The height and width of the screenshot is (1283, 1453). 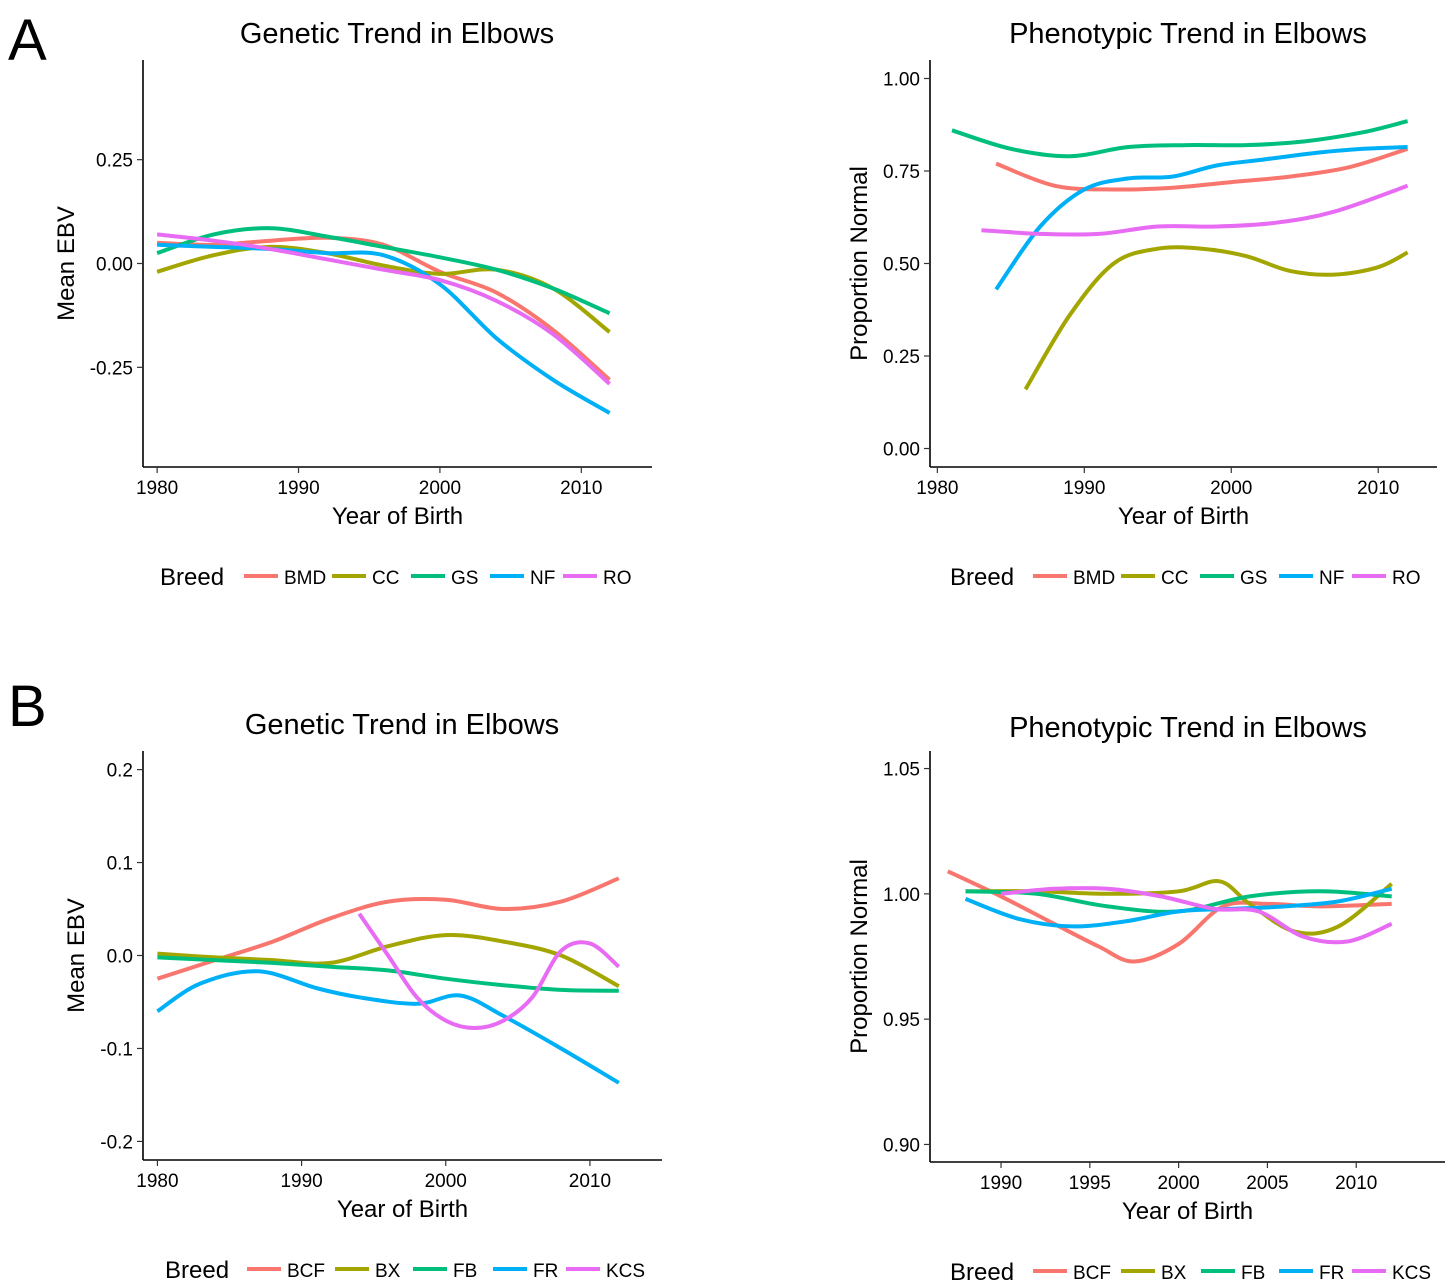 What do you see at coordinates (901, 172) in the screenshot?
I see `y-tick-label: 0.75` at bounding box center [901, 172].